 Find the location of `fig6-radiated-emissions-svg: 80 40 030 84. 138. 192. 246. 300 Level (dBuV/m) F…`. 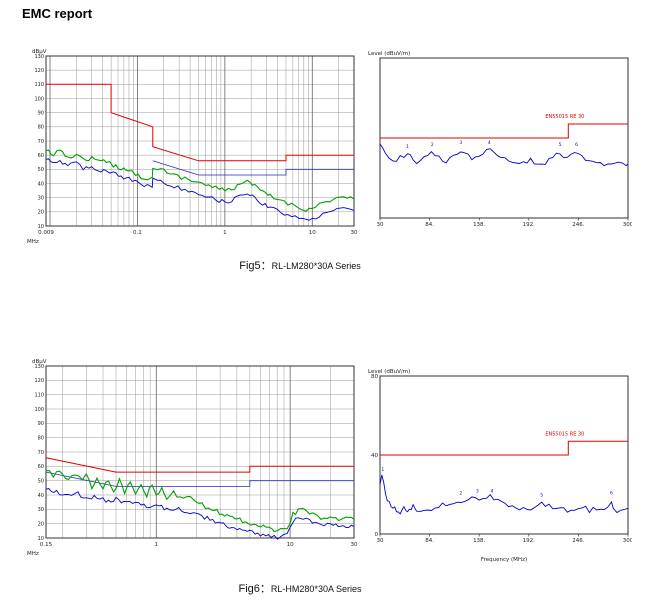

fig6-radiated-emissions-svg: 80 40 030 84. 138. 192. 246. 300 Level (dBuV/m) F… is located at coordinates (501, 466).